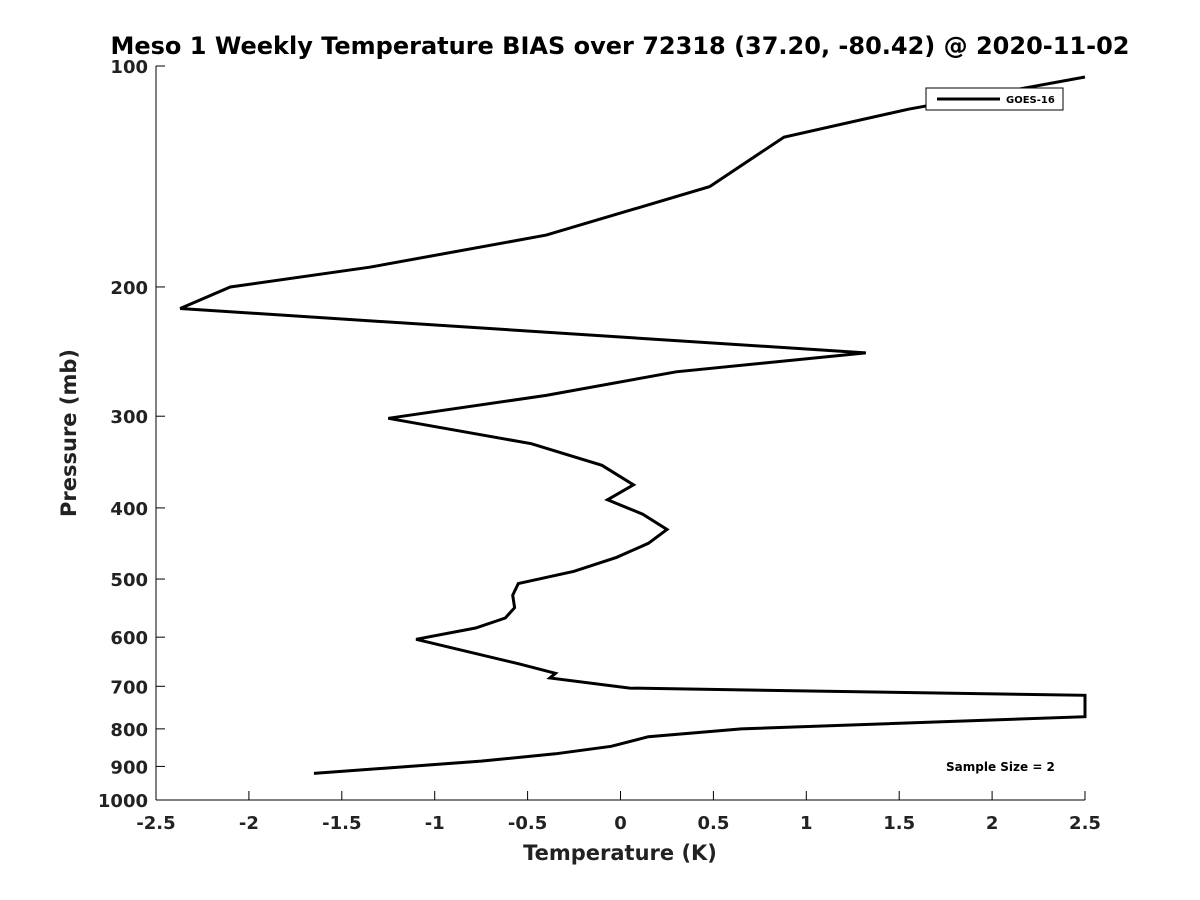 The width and height of the screenshot is (1200, 900). Describe the element at coordinates (129, 509) in the screenshot. I see `y-tick-label: 400` at that location.